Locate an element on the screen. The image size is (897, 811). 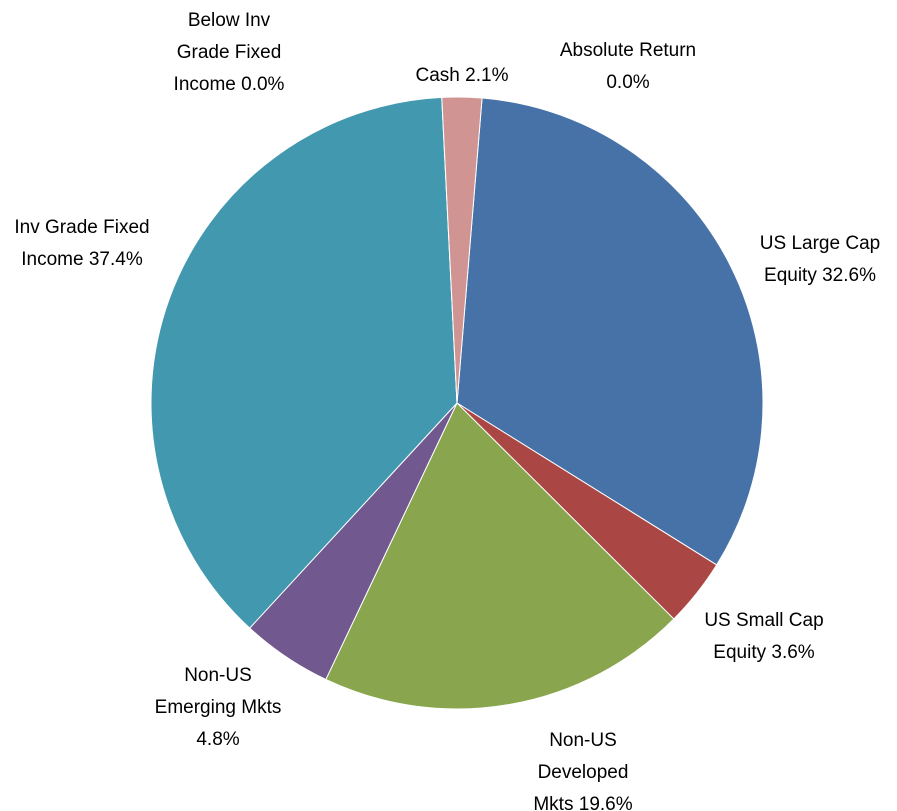
label-name: Cash is located at coordinates (437, 75).